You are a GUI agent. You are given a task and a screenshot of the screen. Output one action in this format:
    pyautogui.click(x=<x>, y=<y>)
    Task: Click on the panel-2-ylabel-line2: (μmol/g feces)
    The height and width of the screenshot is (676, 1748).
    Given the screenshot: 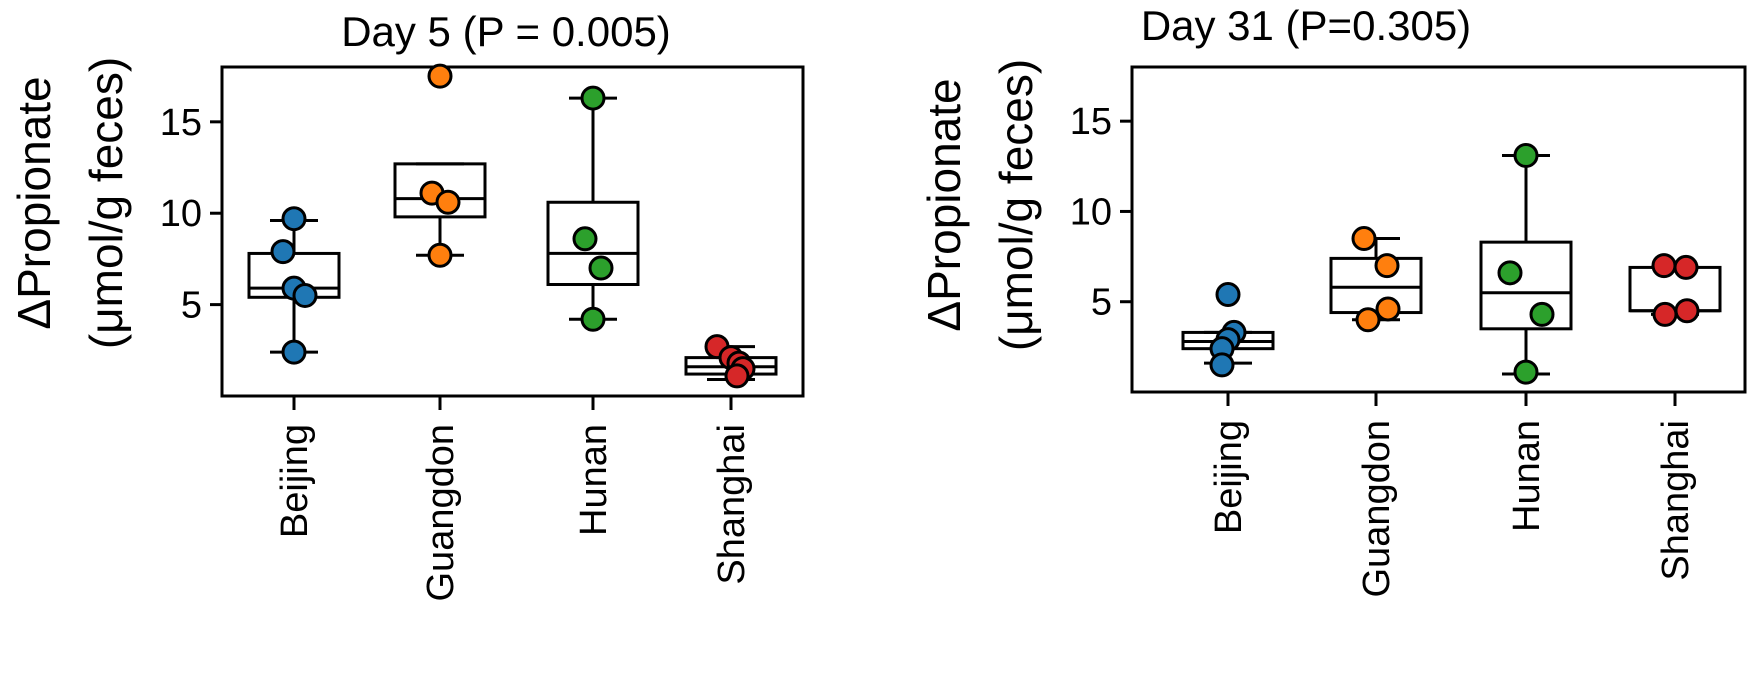 What is the action you would take?
    pyautogui.click(x=1016, y=205)
    